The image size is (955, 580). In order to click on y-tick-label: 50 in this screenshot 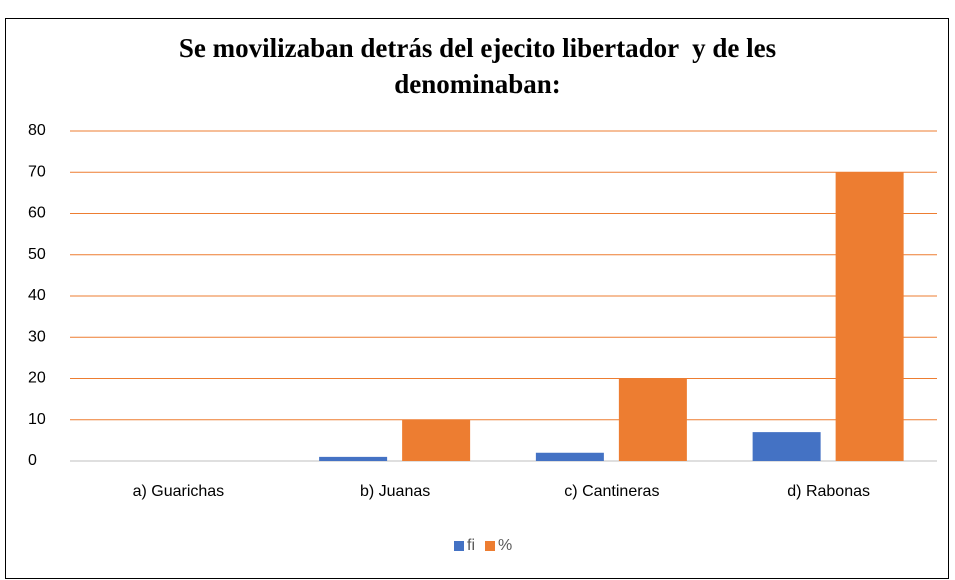, I will do `click(37, 254)`.